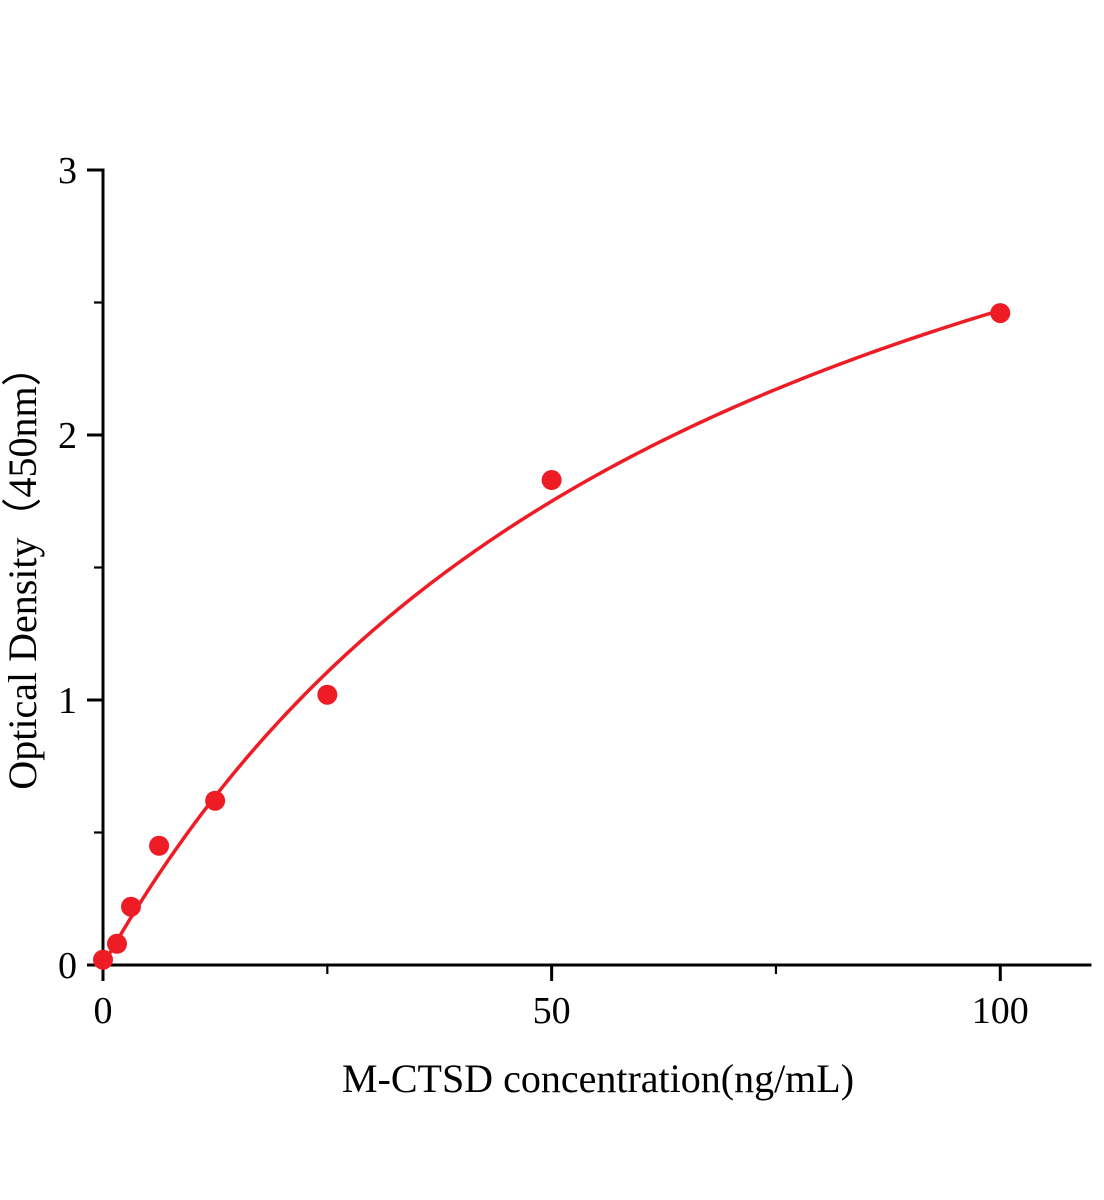 The image size is (1104, 1200). I want to click on x-tick-label: 50, so click(552, 1011).